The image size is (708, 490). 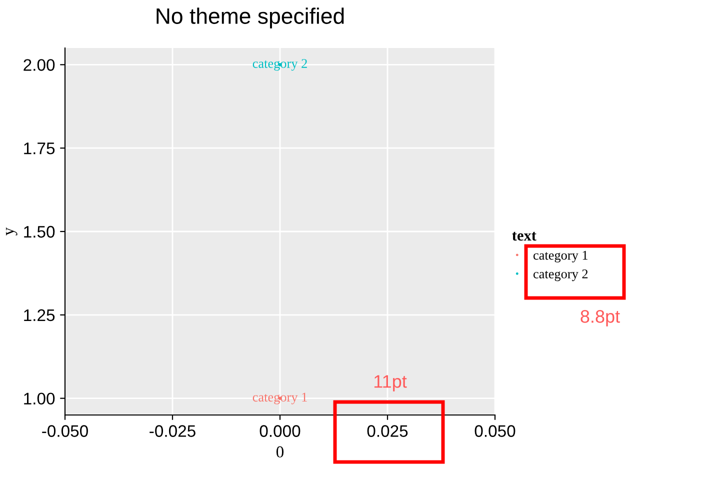 I want to click on legend-title: text, so click(x=524, y=236).